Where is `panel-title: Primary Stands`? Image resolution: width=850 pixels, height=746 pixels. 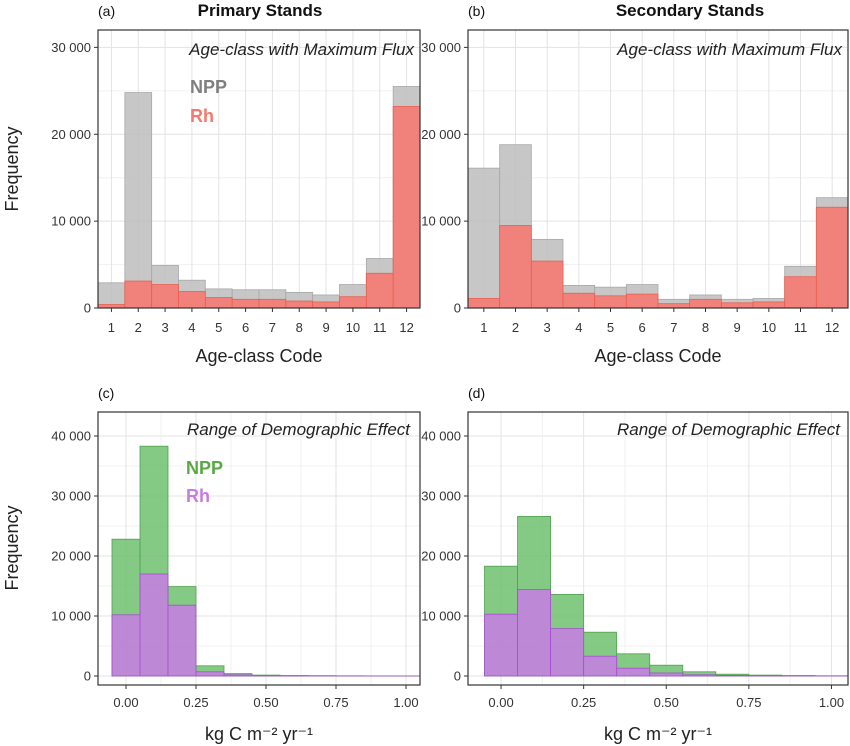
panel-title: Primary Stands is located at coordinates (260, 10).